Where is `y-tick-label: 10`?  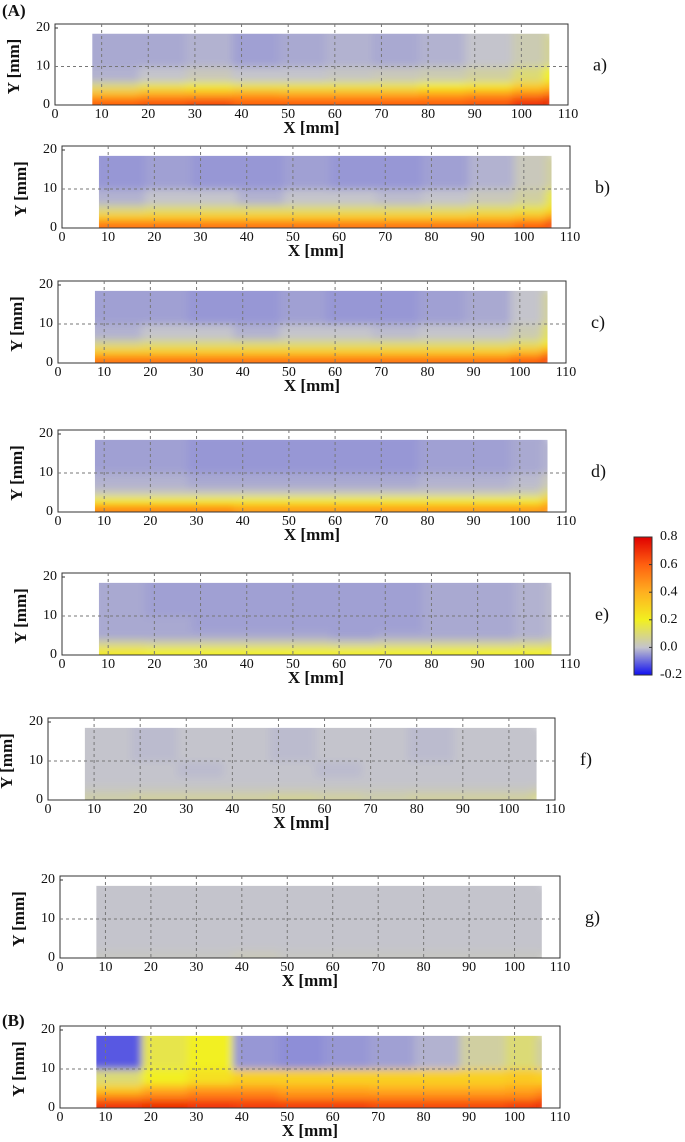
y-tick-label: 10 is located at coordinates (50, 615).